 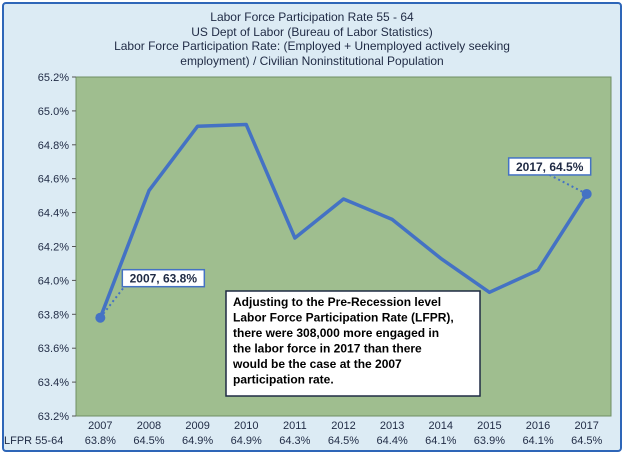 What do you see at coordinates (53, 417) in the screenshot?
I see `y-tick-label: 63.2%` at bounding box center [53, 417].